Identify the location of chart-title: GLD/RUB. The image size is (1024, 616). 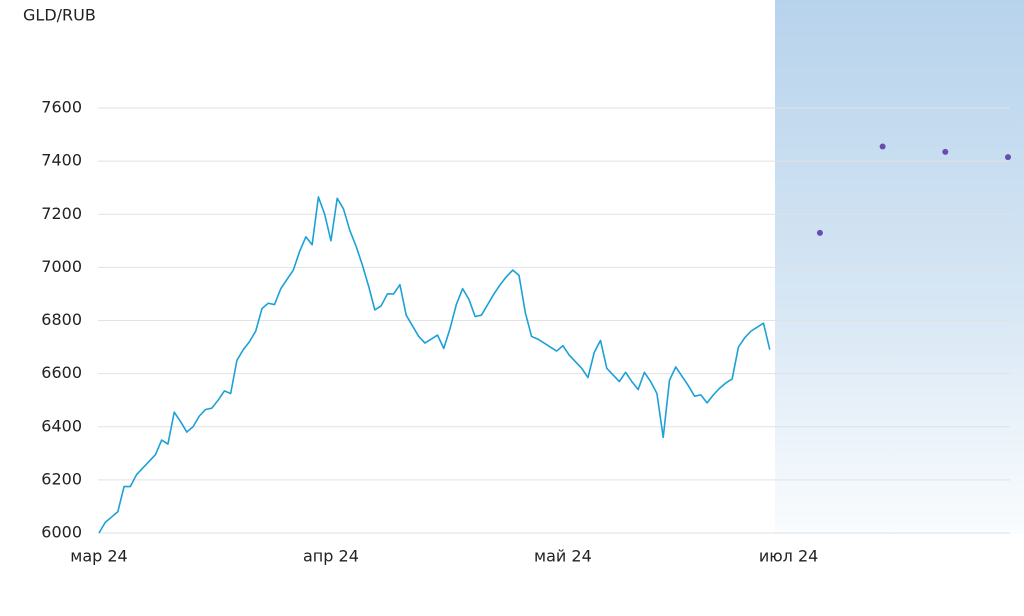
(59, 15).